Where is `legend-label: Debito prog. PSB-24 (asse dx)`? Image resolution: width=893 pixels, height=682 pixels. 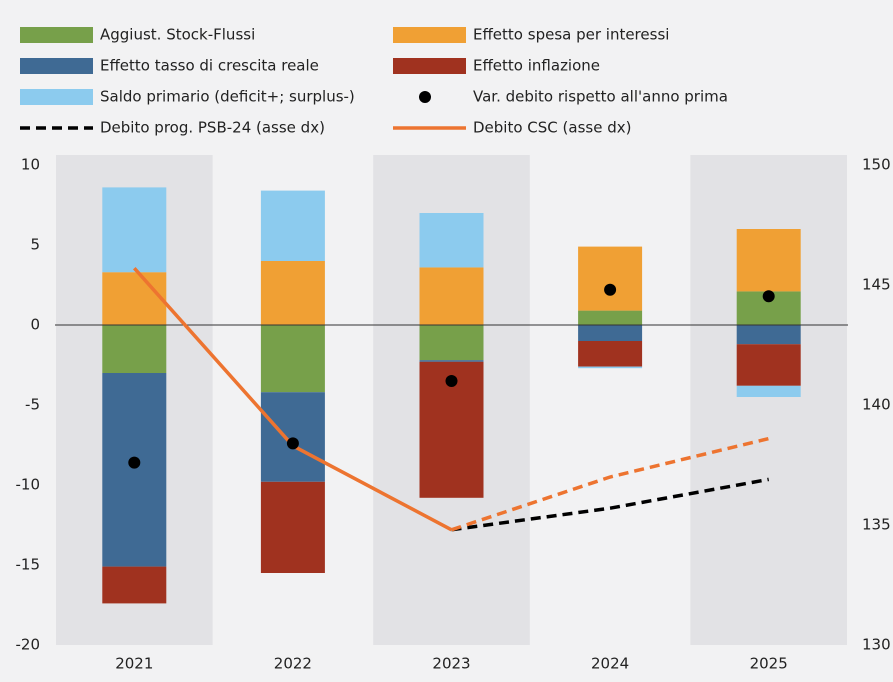
legend-label: Debito prog. PSB-24 (asse dx) is located at coordinates (212, 128).